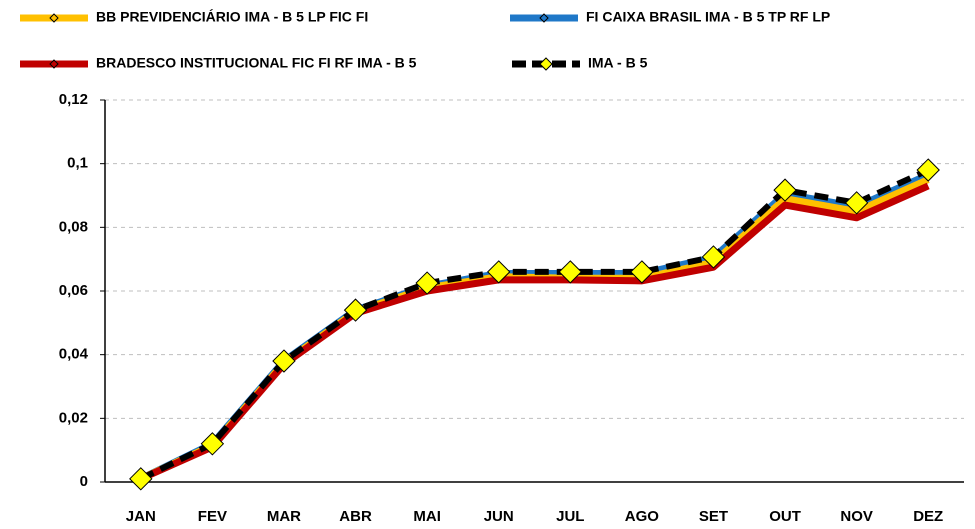  What do you see at coordinates (73, 99) in the screenshot?
I see `y-tick-label: 0,12` at bounding box center [73, 99].